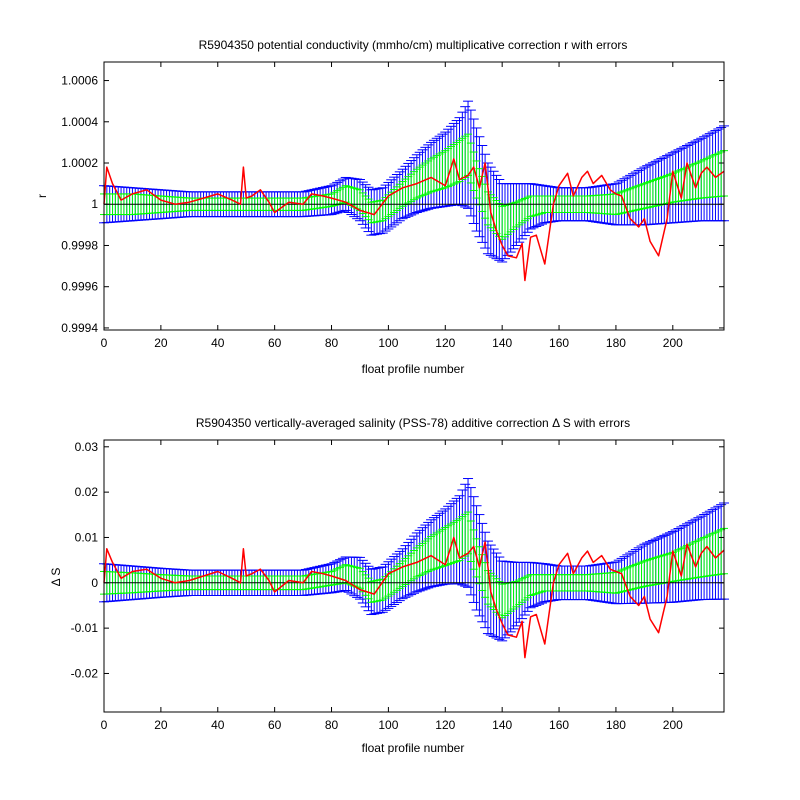 The image size is (800, 800). I want to click on y-tick-label: 0.03, so click(87, 447).